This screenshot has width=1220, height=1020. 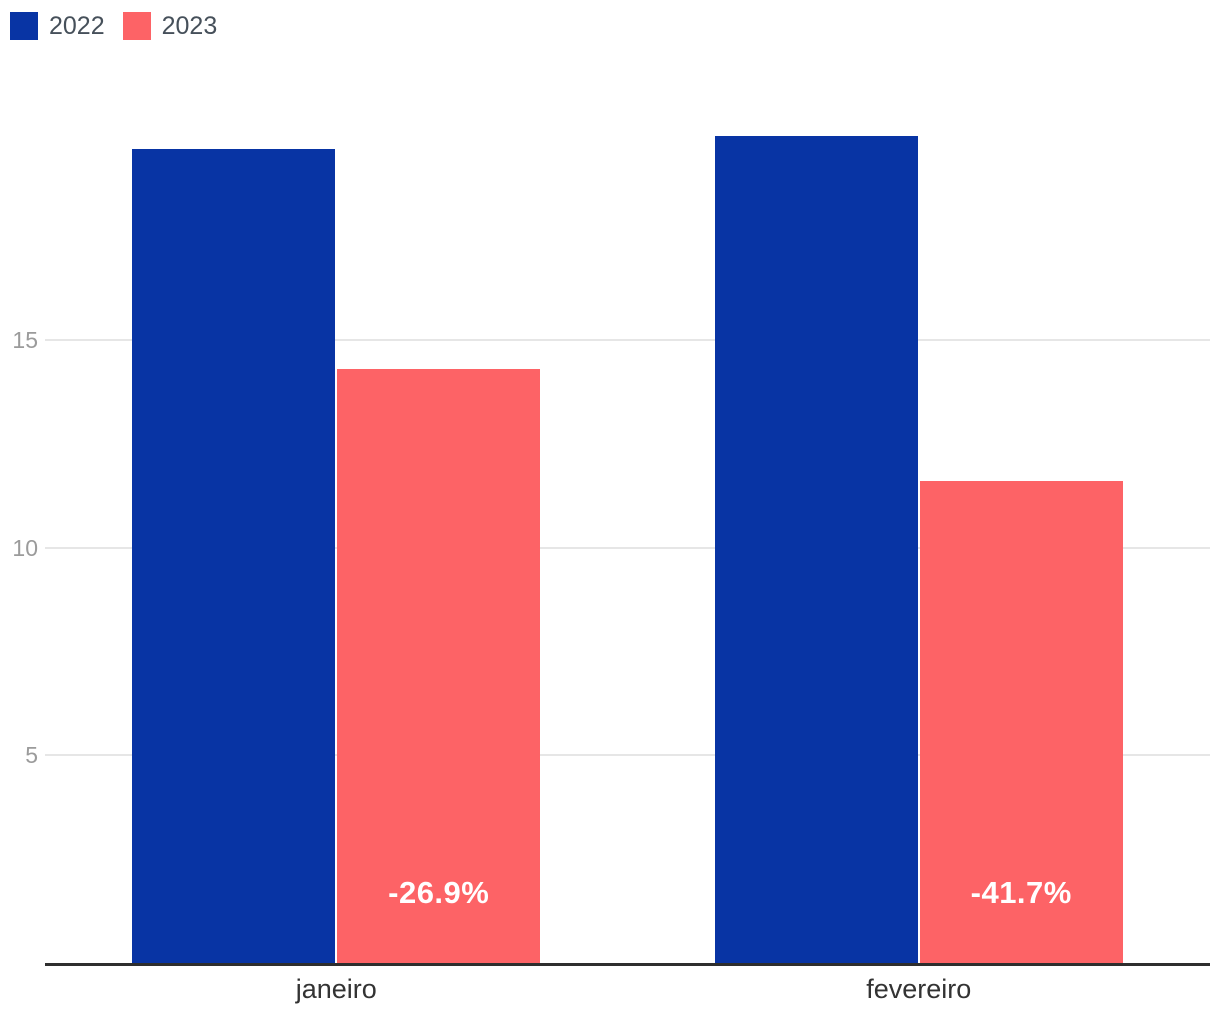 I want to click on y-axis-tick-label: 5, so click(x=31, y=755).